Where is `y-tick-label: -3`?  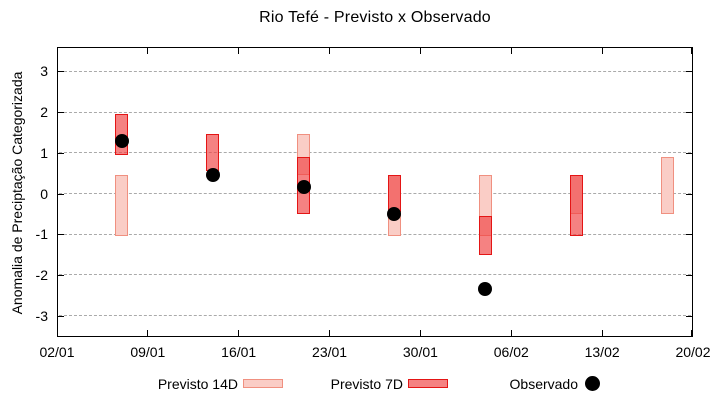 y-tick-label: -3 is located at coordinates (41, 315).